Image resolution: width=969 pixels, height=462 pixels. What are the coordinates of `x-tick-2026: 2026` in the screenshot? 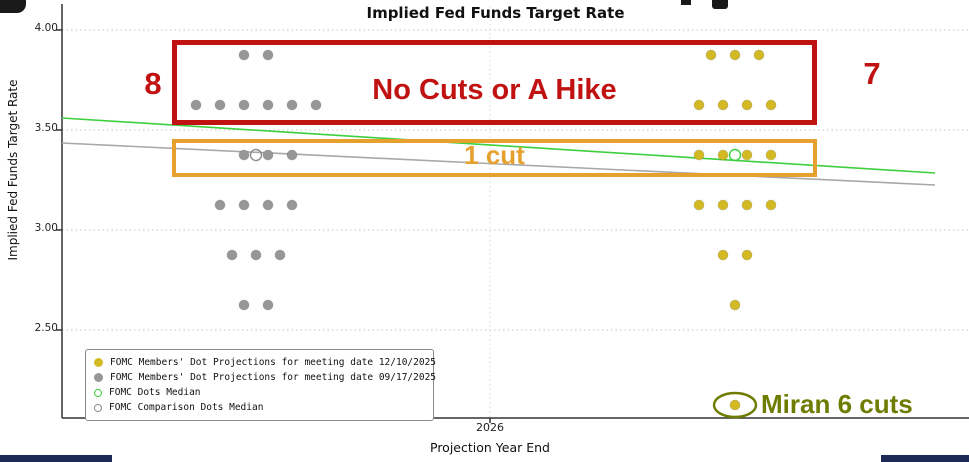 It's located at (490, 427).